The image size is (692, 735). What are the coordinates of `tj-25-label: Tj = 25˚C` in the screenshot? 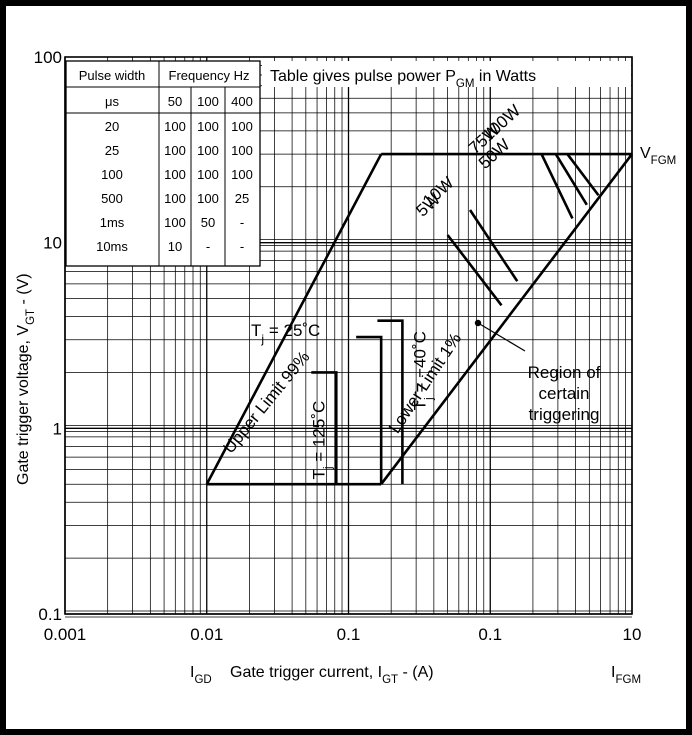 It's located at (285, 333).